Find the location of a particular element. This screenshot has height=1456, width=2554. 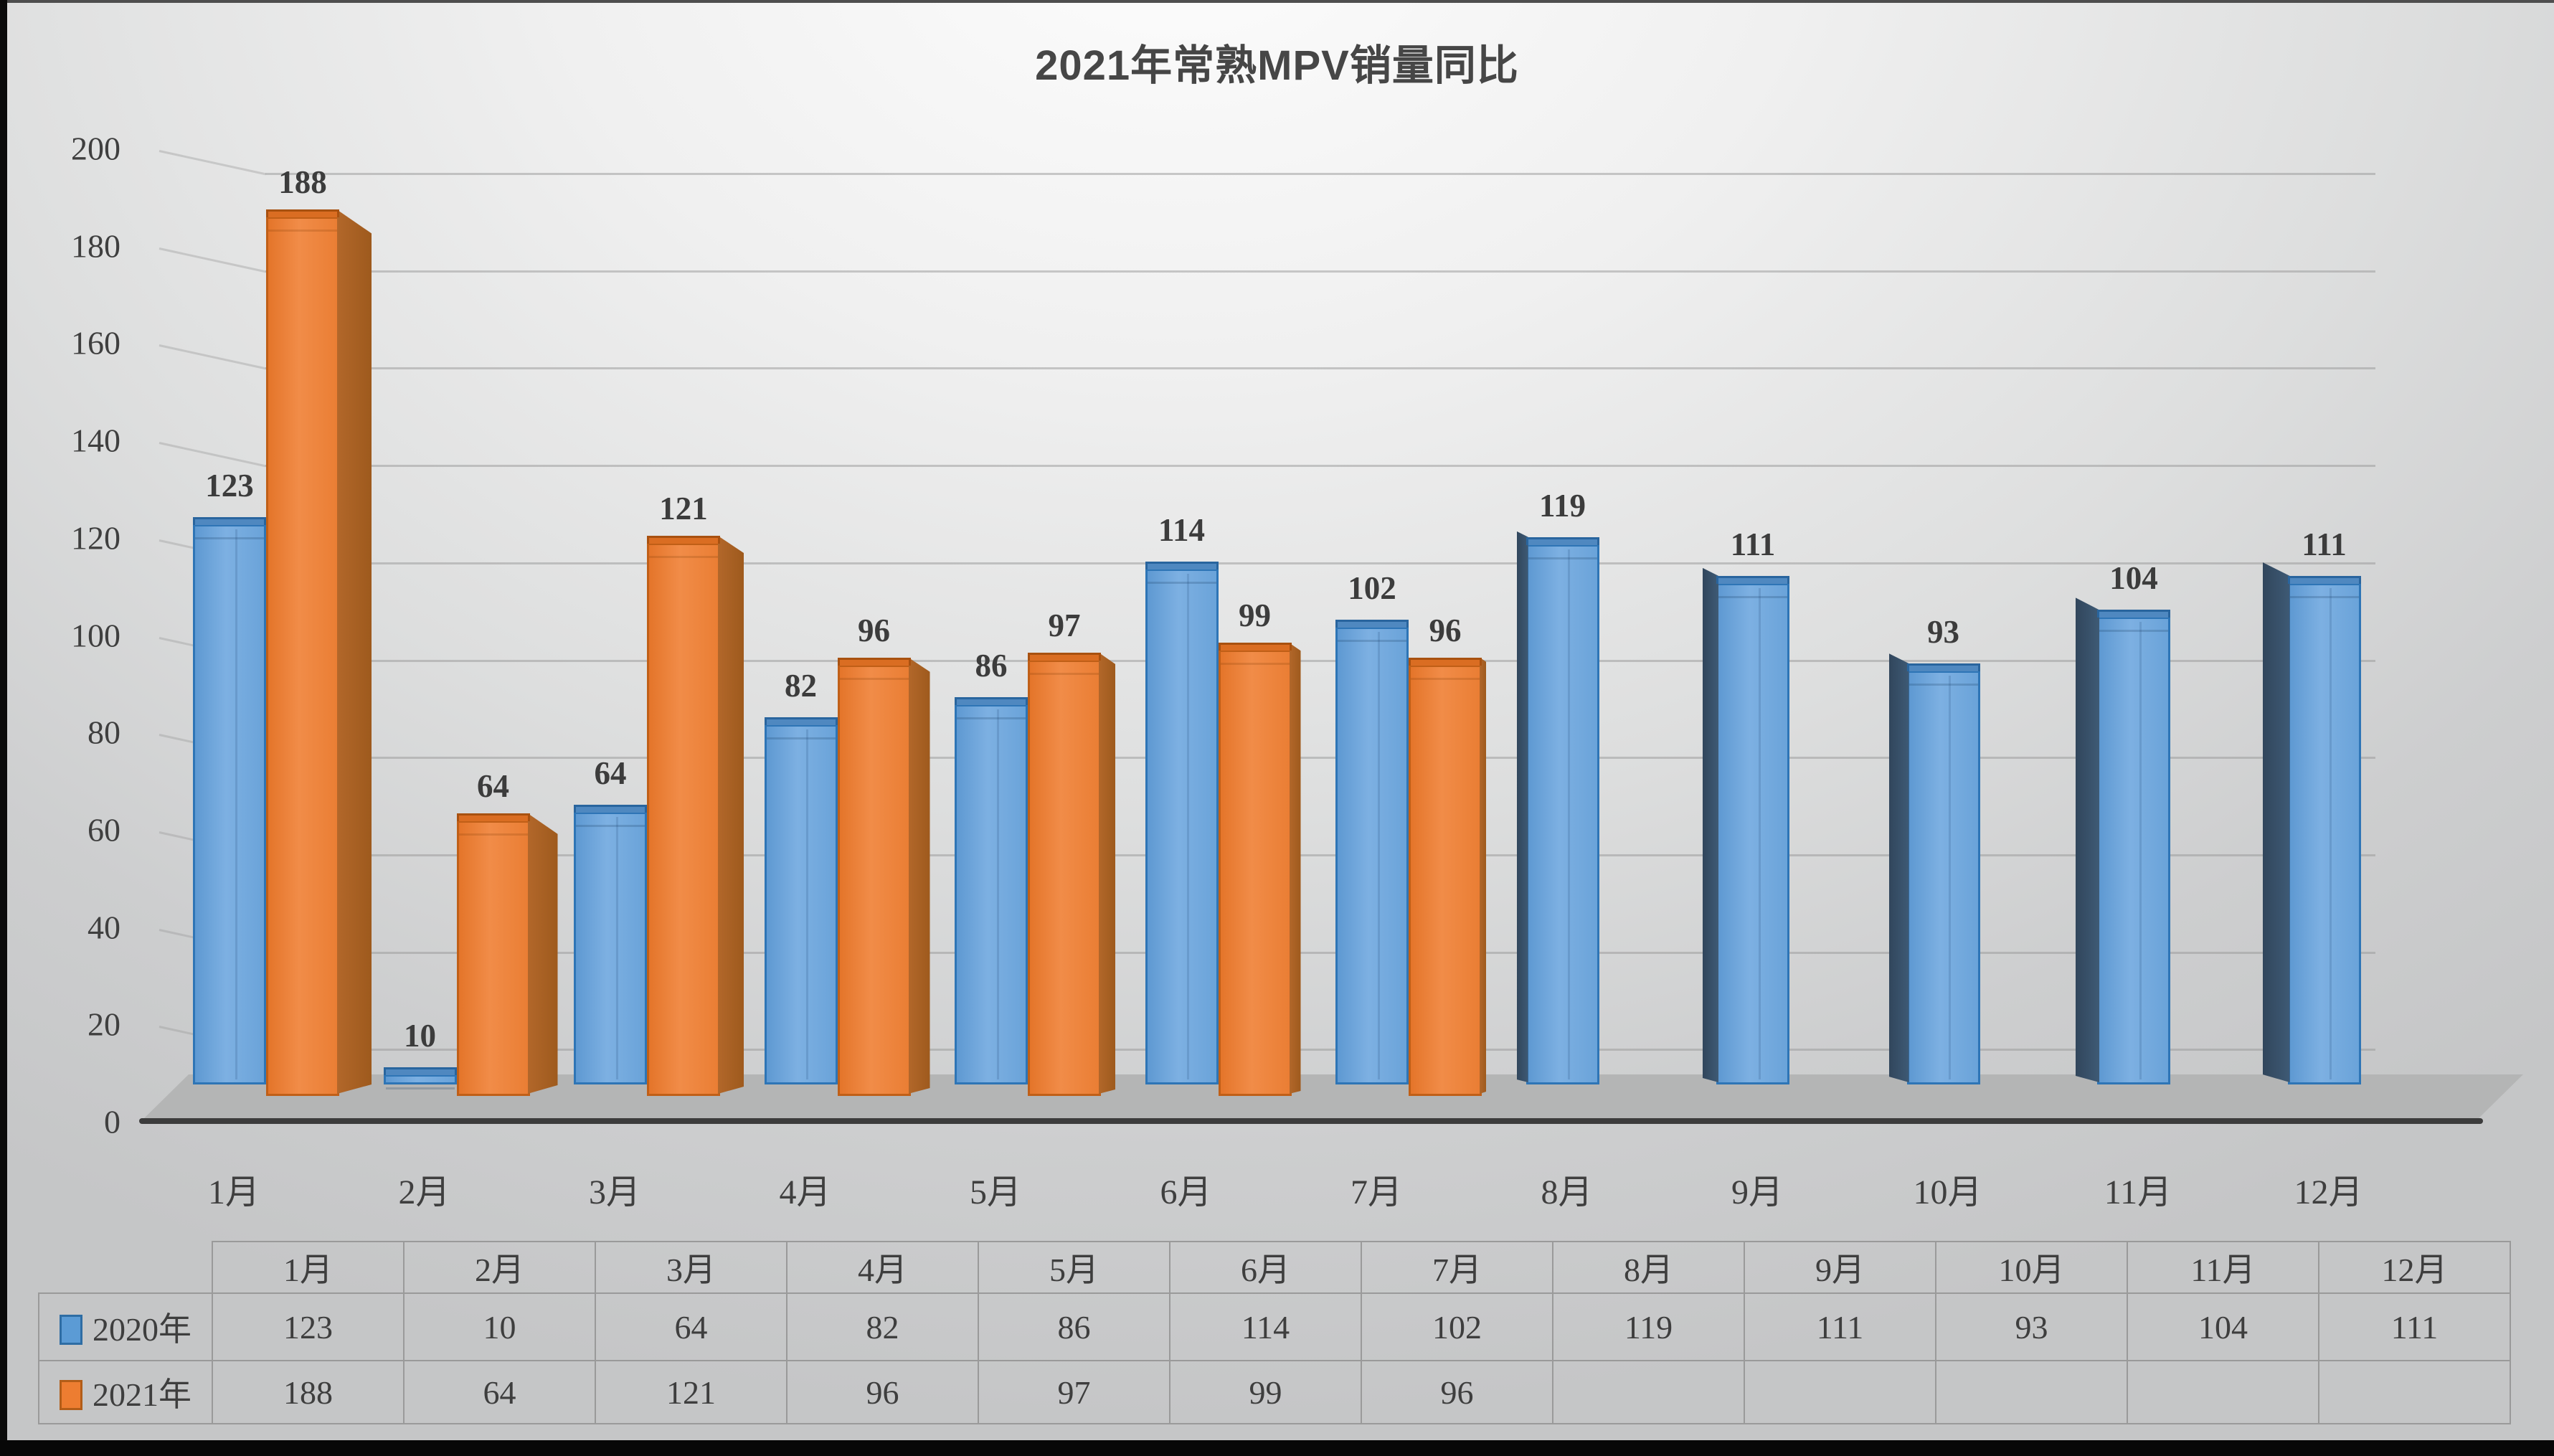

y-axis-tick-label: 80 is located at coordinates (104, 732).